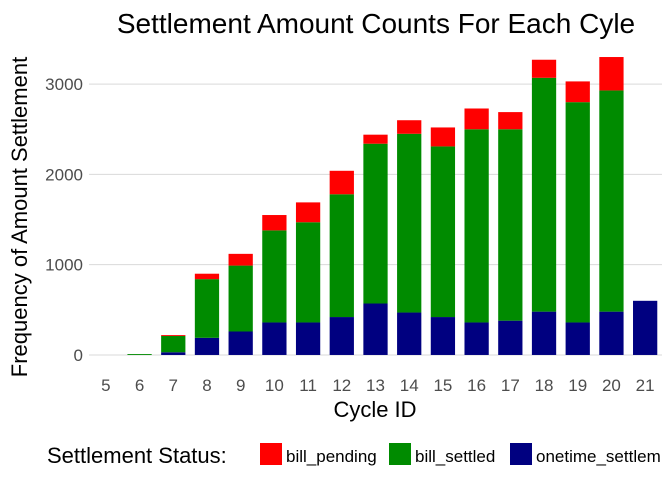  Describe the element at coordinates (645, 385) in the screenshot. I see `x-tick-label: 21` at that location.